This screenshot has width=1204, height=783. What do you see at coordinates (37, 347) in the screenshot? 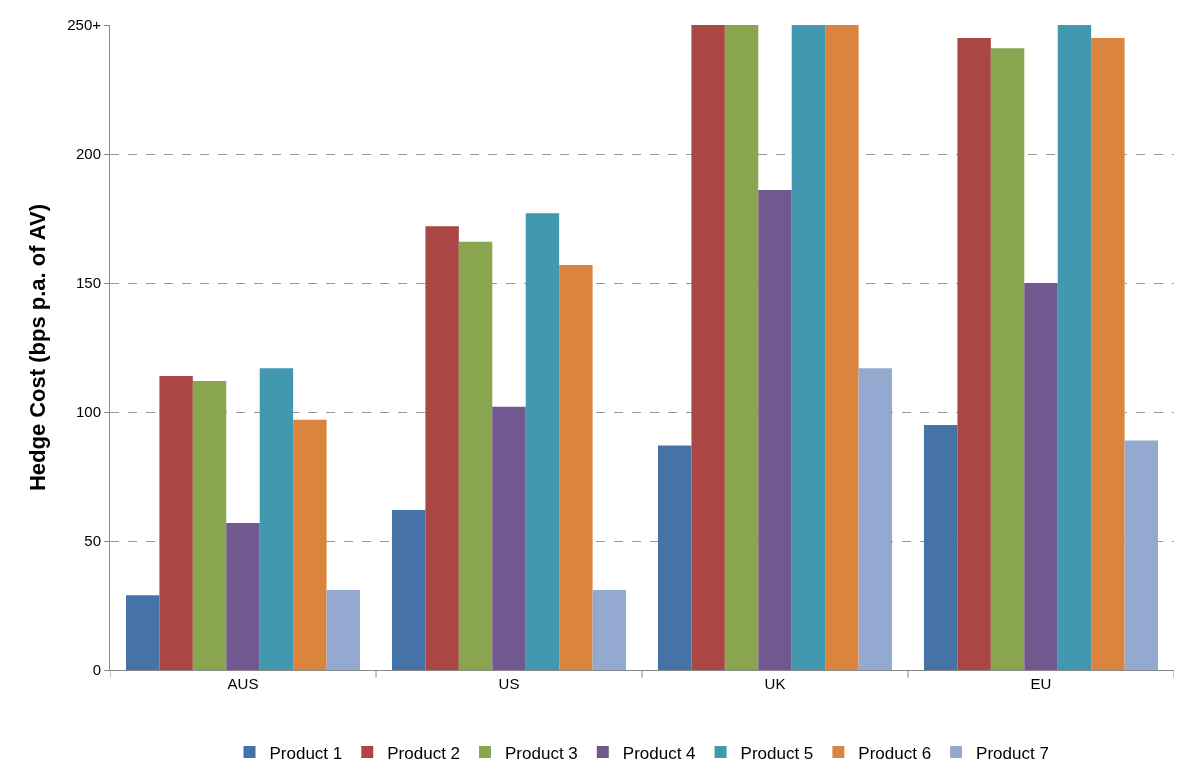
I see `y-axis-title: Hedge Cost (bps p.a. of AV)` at bounding box center [37, 347].